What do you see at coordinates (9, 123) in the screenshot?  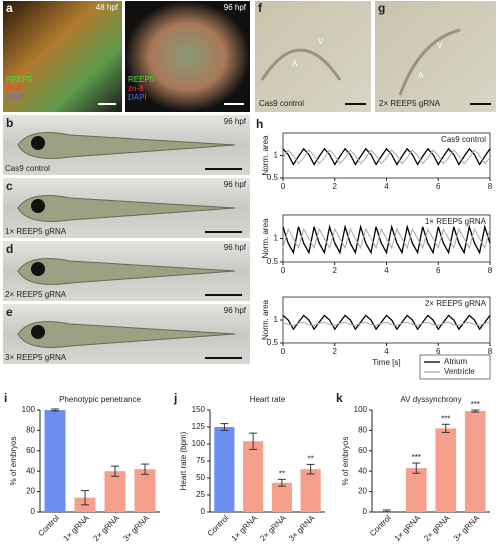 I see `panel-letter: b` at bounding box center [9, 123].